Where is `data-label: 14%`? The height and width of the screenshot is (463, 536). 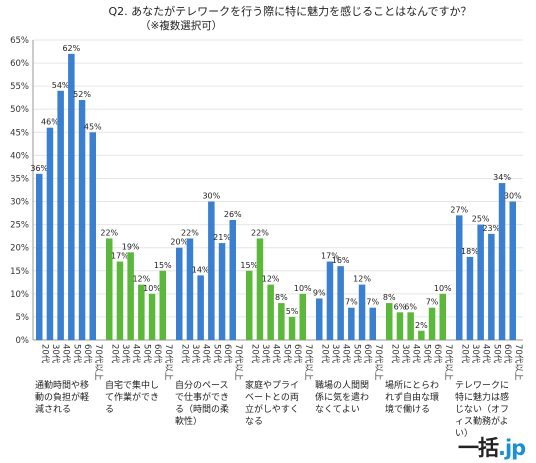
data-label: 14% is located at coordinates (201, 269).